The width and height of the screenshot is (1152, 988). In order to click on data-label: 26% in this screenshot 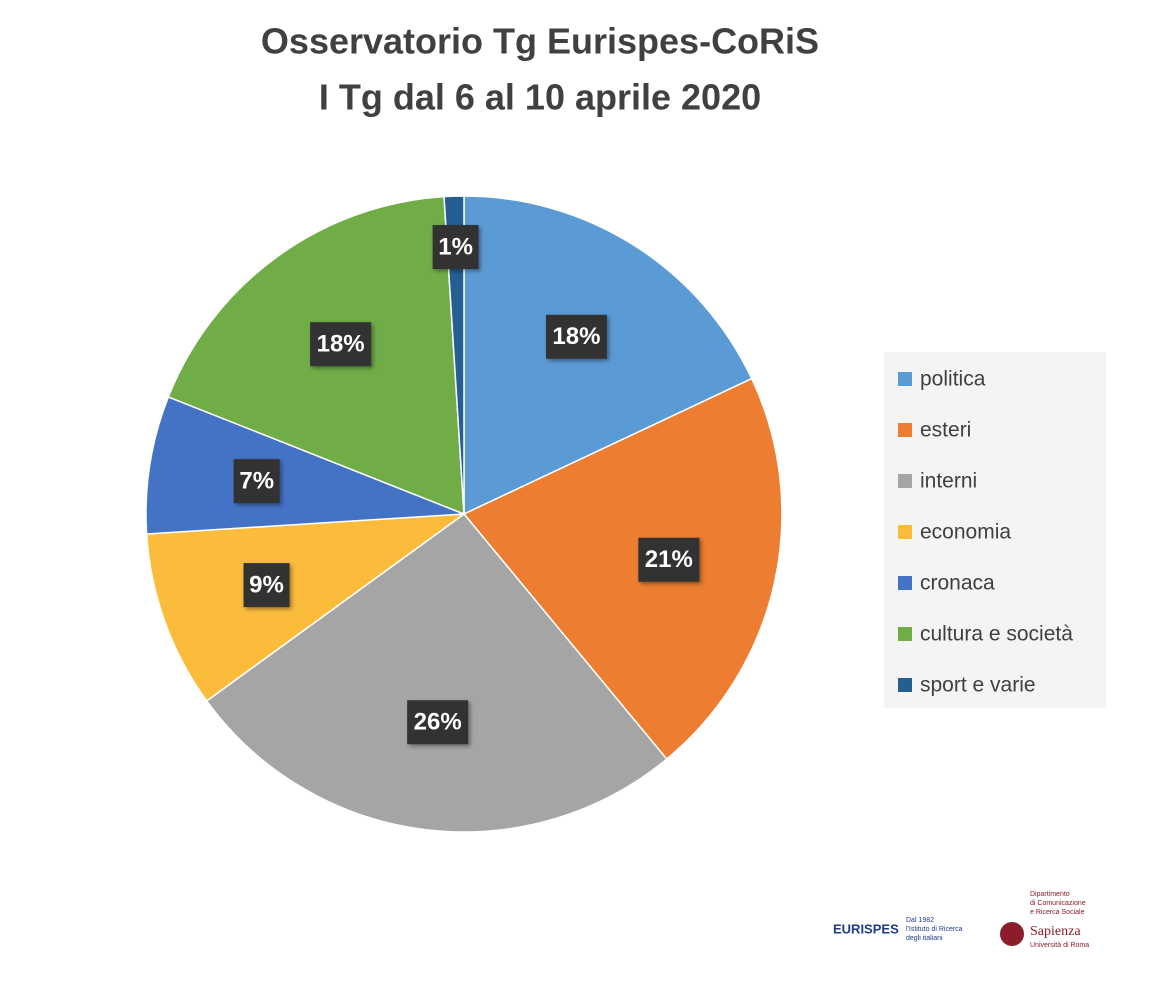, I will do `click(438, 722)`.